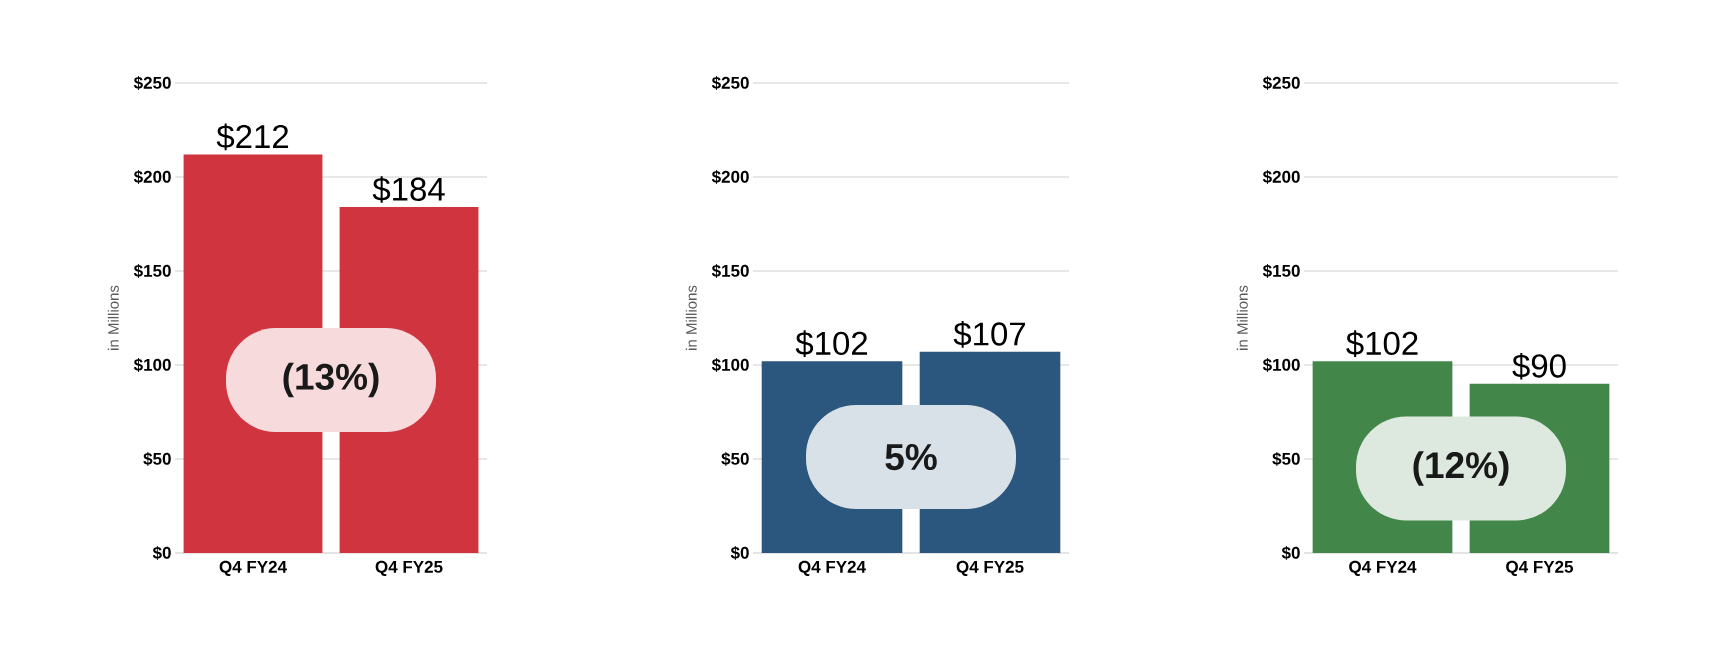  I want to click on data-label: $107, so click(989, 334).